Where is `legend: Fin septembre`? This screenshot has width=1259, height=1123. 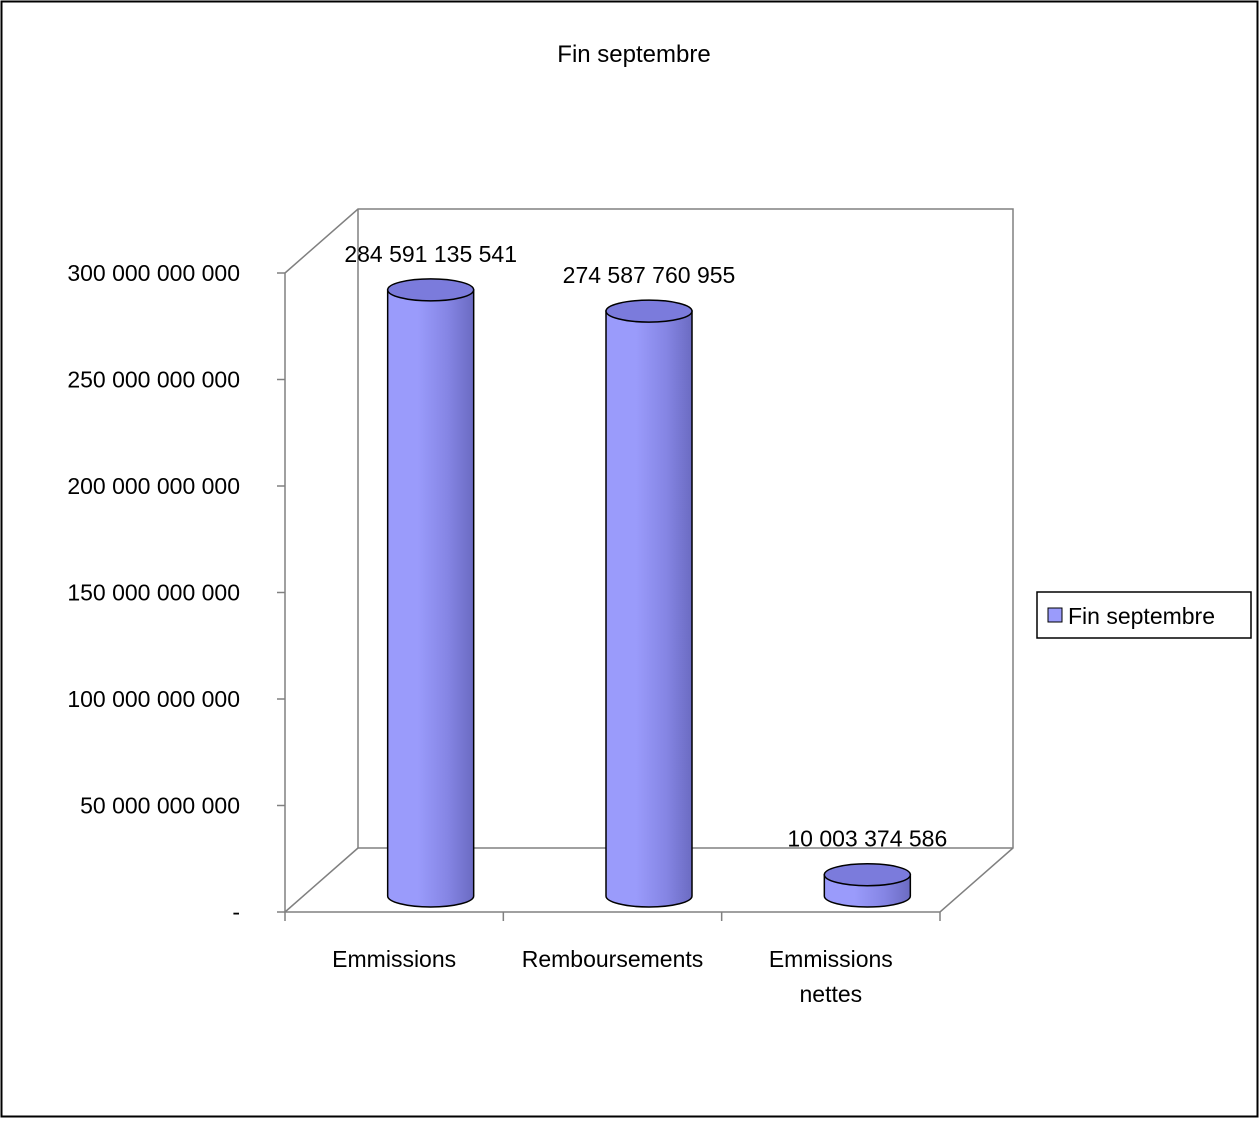
legend: Fin septembre is located at coordinates (1144, 615).